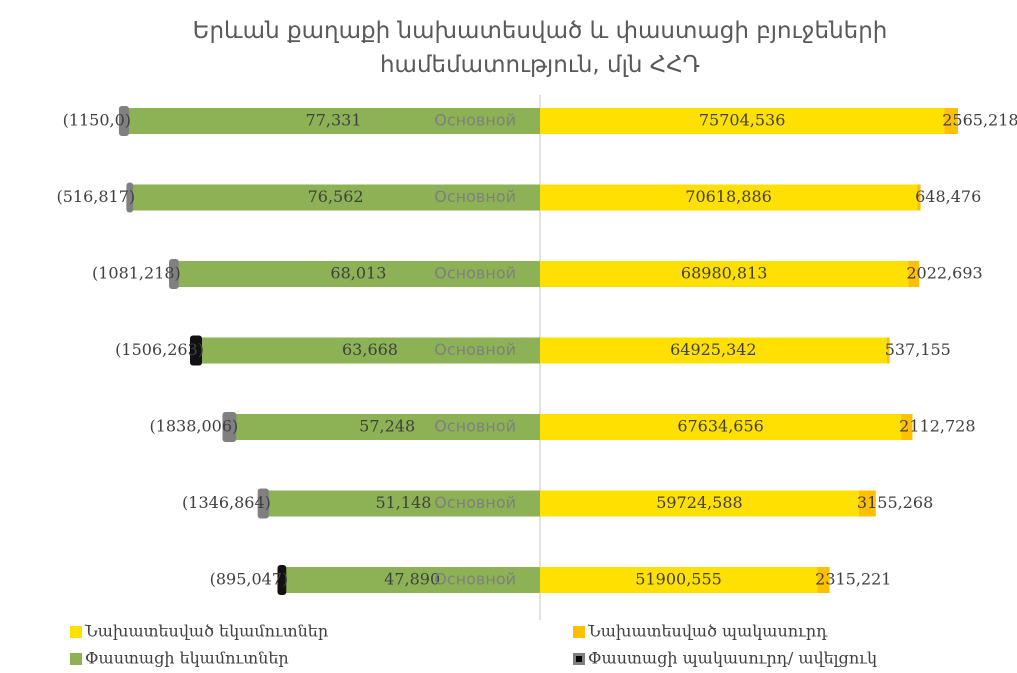 This screenshot has width=1017, height=673. I want to click on value-label: 59724,588, so click(699, 502).